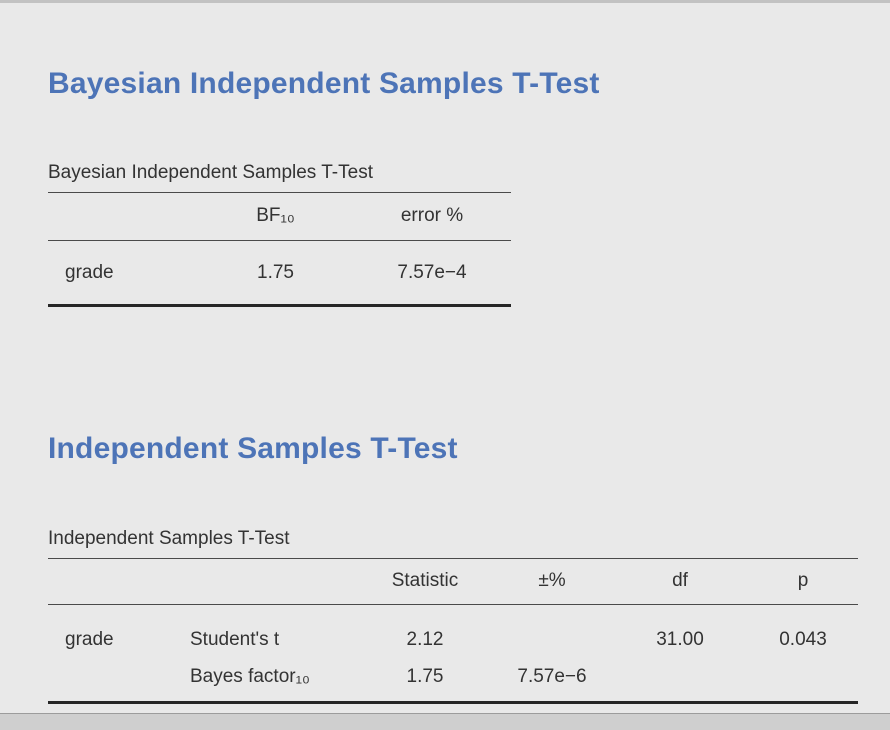 Image resolution: width=890 pixels, height=730 pixels. I want to click on row-label-empty, so click(107, 681).